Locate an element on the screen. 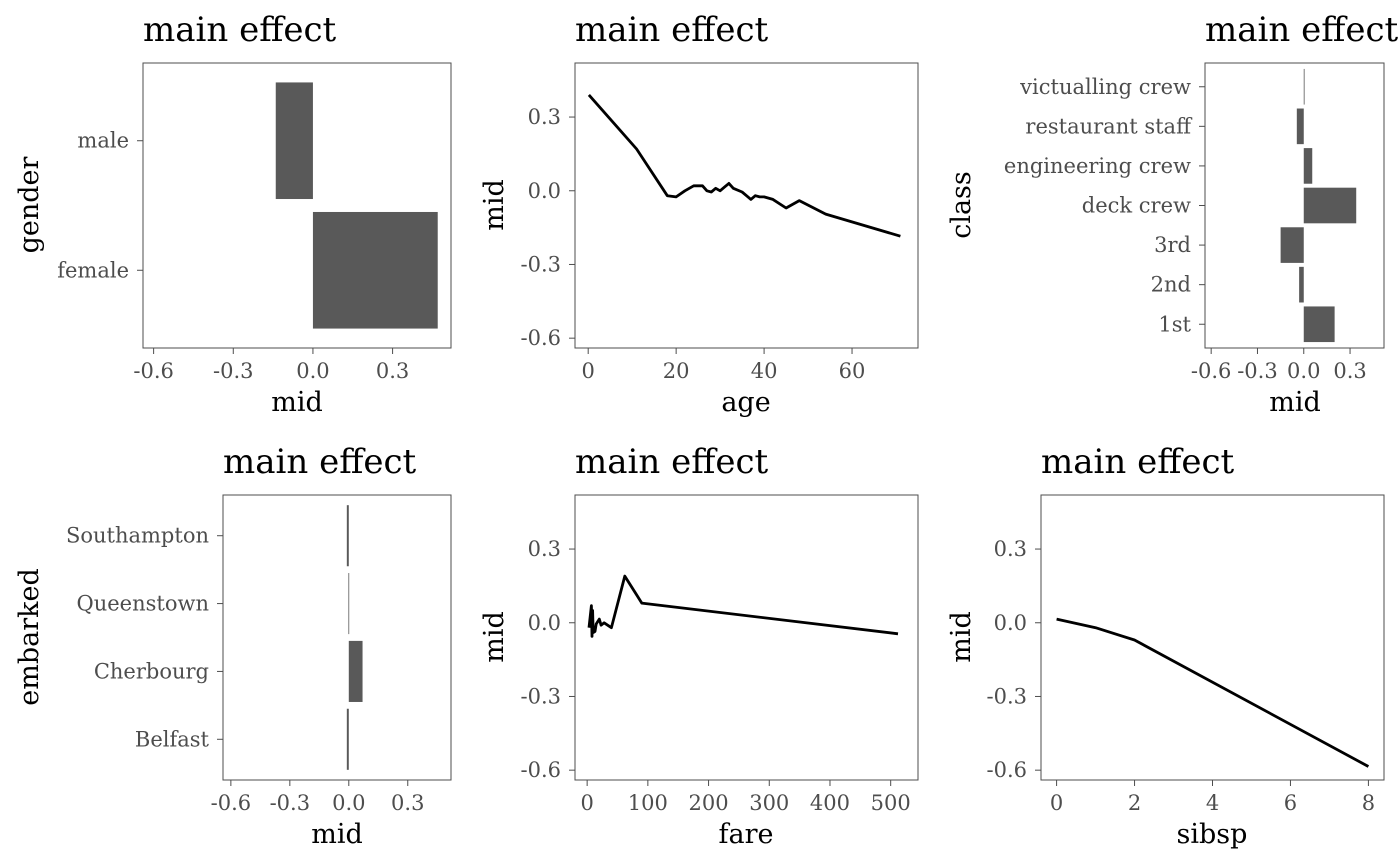 The image size is (1400, 865). bar-male is located at coordinates (294, 141).